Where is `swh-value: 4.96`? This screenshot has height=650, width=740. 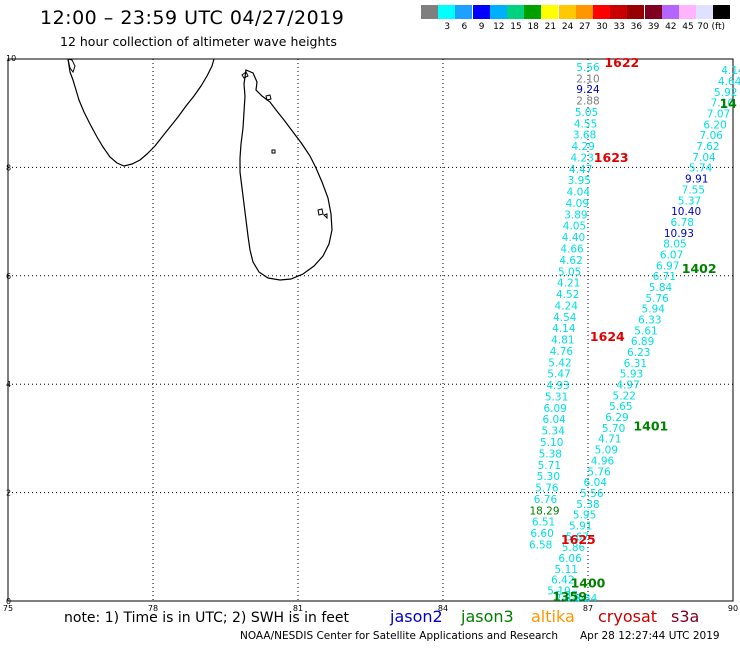
swh-value: 4.96 is located at coordinates (603, 461).